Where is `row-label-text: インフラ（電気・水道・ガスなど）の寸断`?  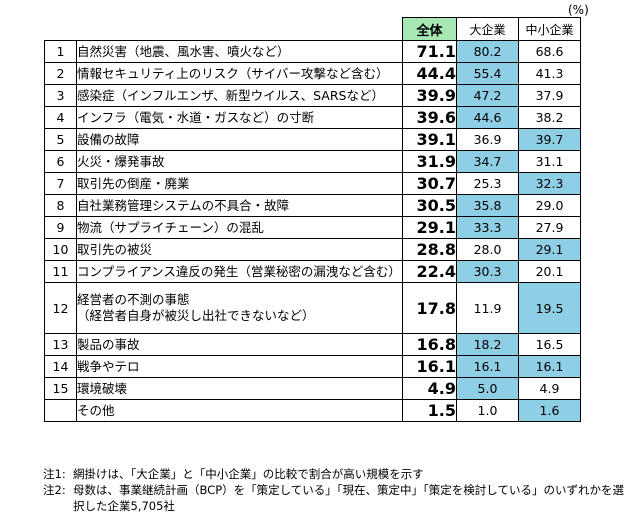 row-label-text: インフラ（電気・水道・ガスなど）の寸断 is located at coordinates (196, 117).